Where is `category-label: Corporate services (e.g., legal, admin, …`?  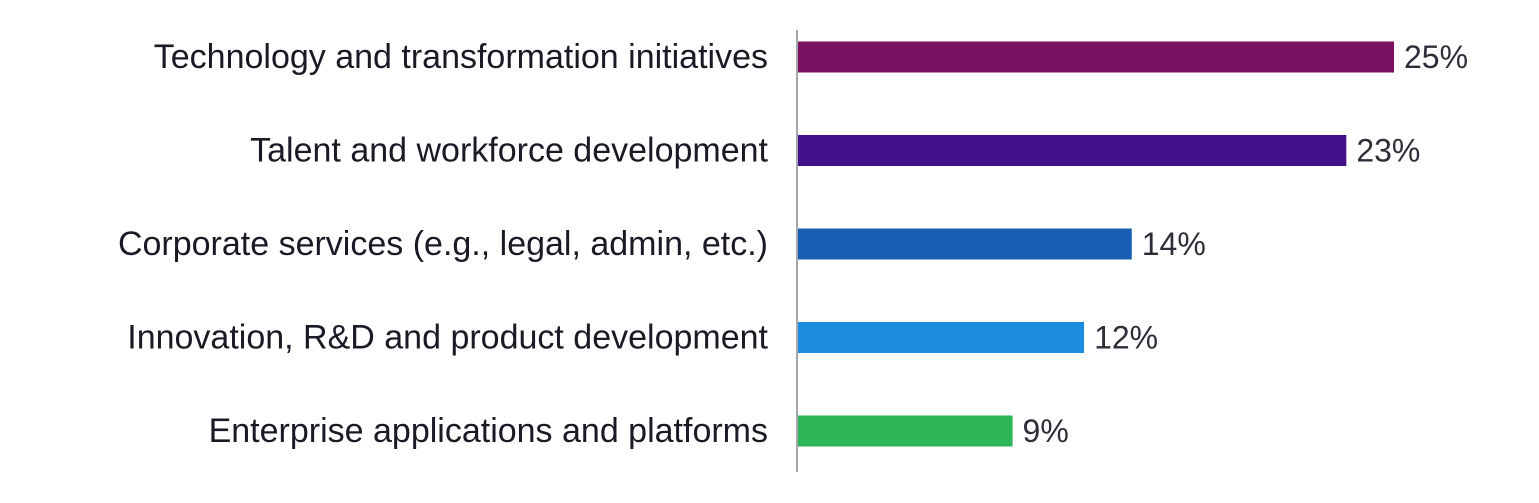
category-label: Corporate services (e.g., legal, admin, … is located at coordinates (443, 244).